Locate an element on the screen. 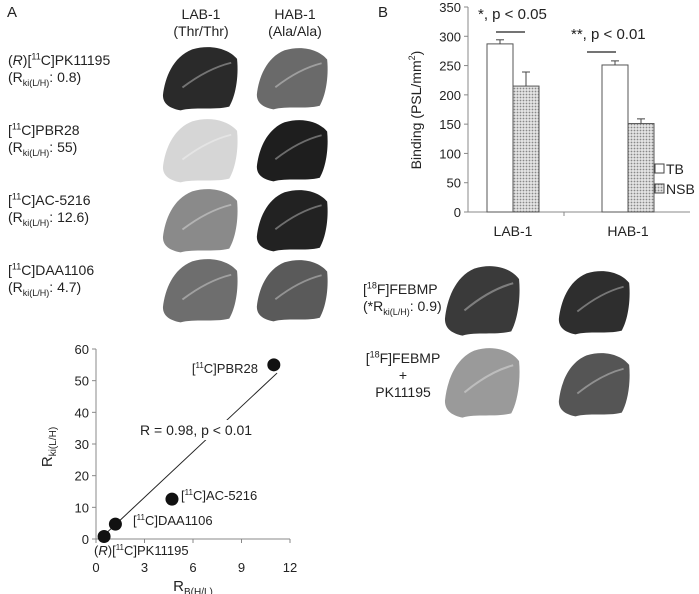  legend-swatch-nsb is located at coordinates (659, 188).